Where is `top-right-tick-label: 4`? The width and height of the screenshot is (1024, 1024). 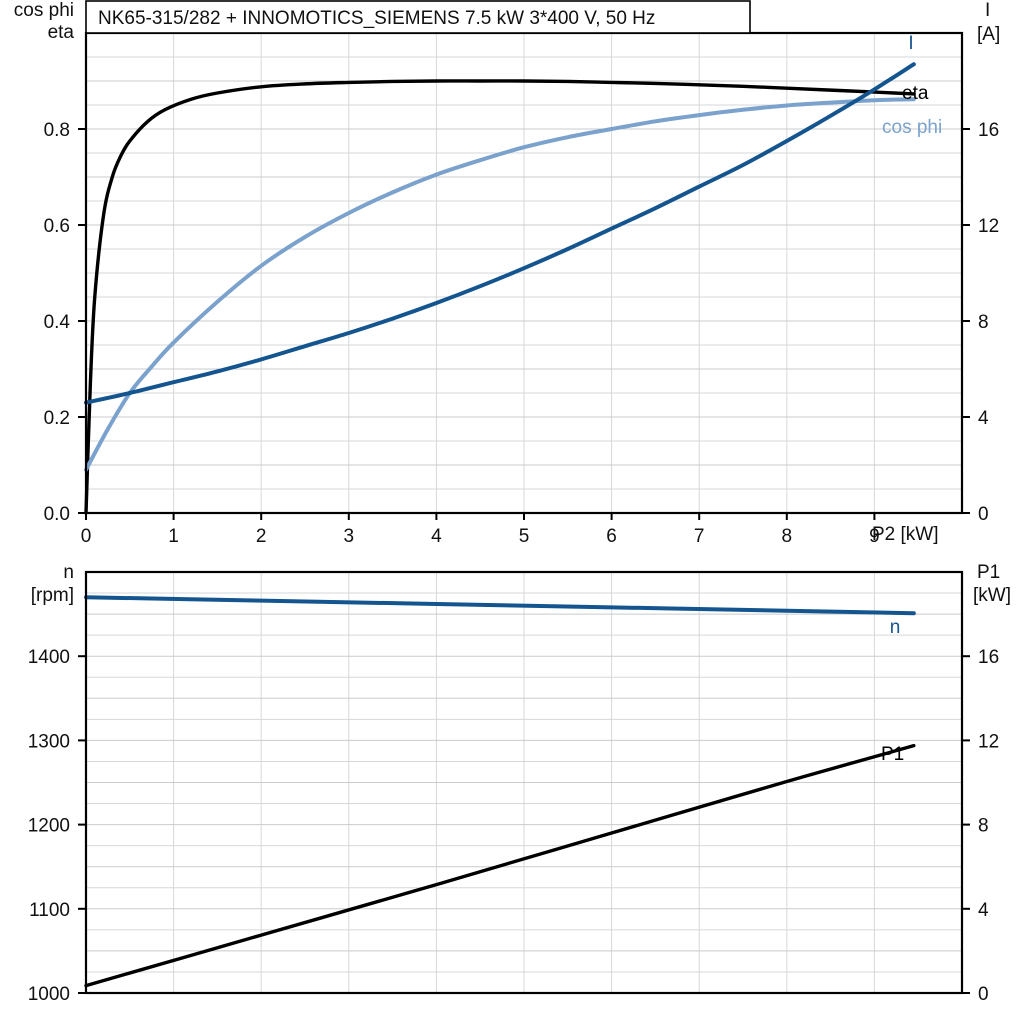 top-right-tick-label: 4 is located at coordinates (983, 418).